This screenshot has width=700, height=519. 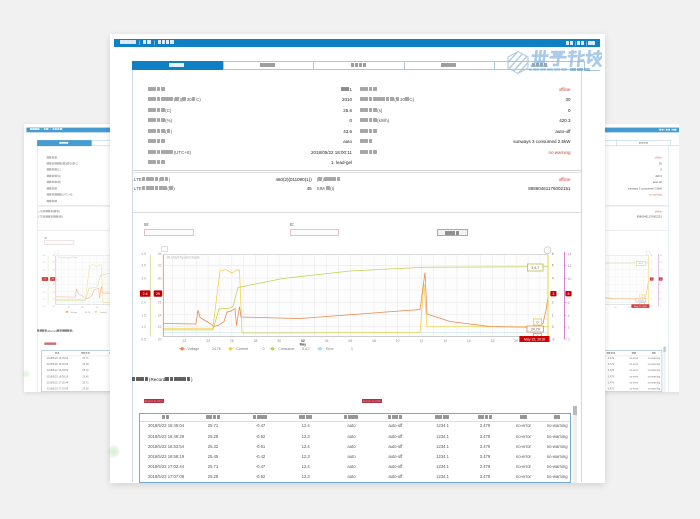 What do you see at coordinates (216, 349) in the screenshot?
I see `svg-text: 24.76` at bounding box center [216, 349].